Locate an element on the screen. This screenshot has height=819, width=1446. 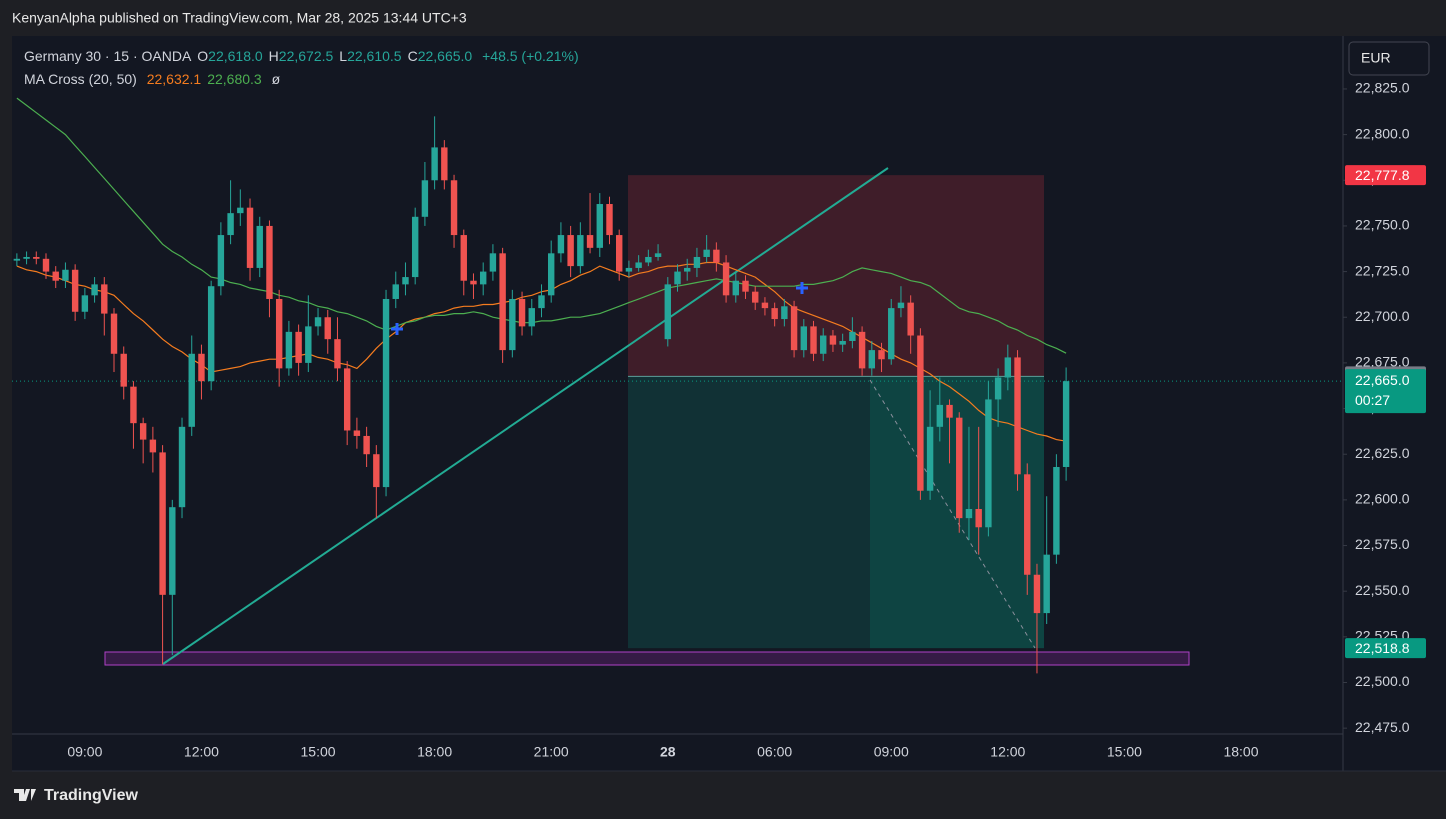
legend-change: +48.5 (+0.21%) is located at coordinates (530, 56).